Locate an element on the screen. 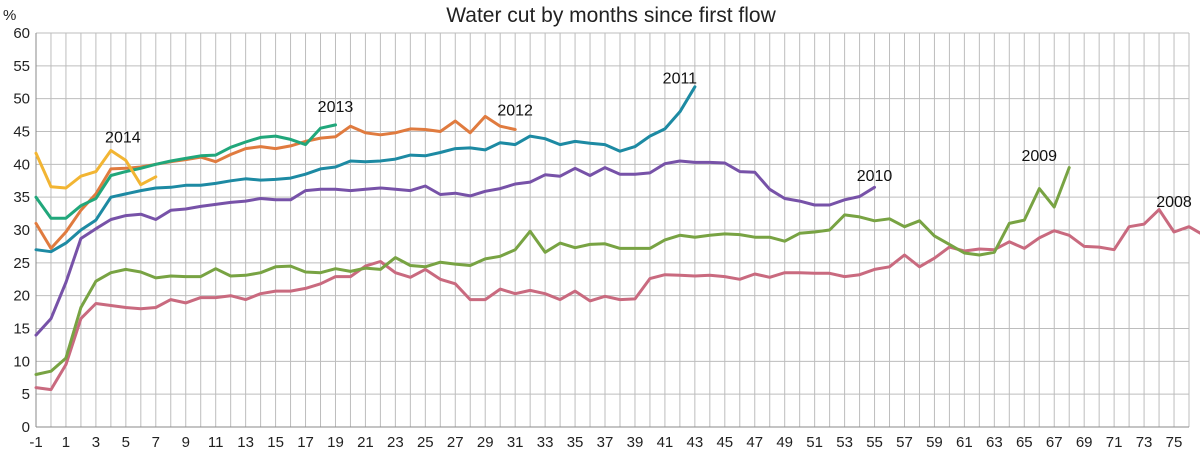 This screenshot has height=449, width=1200. y-tick-label: 0 is located at coordinates (26, 427).